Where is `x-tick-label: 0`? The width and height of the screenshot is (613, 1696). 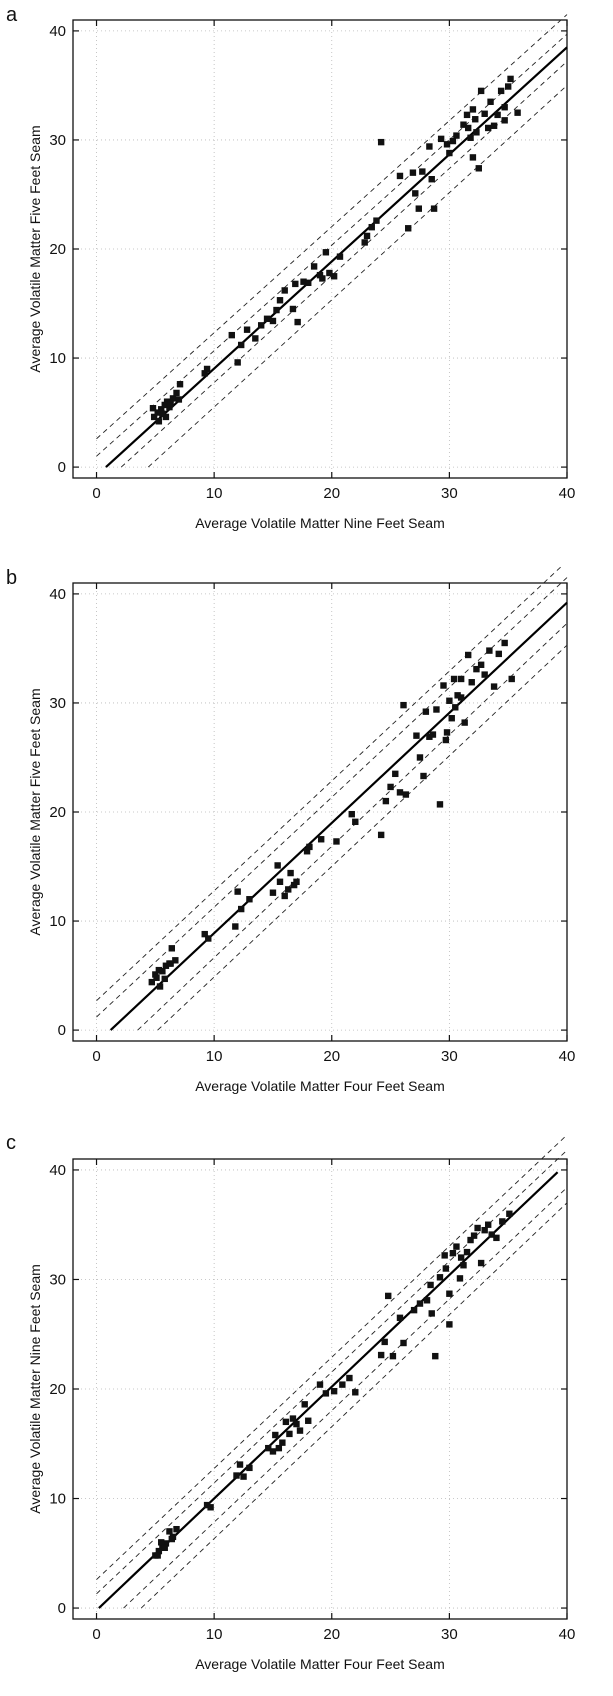 x-tick-label: 0 is located at coordinates (96, 493).